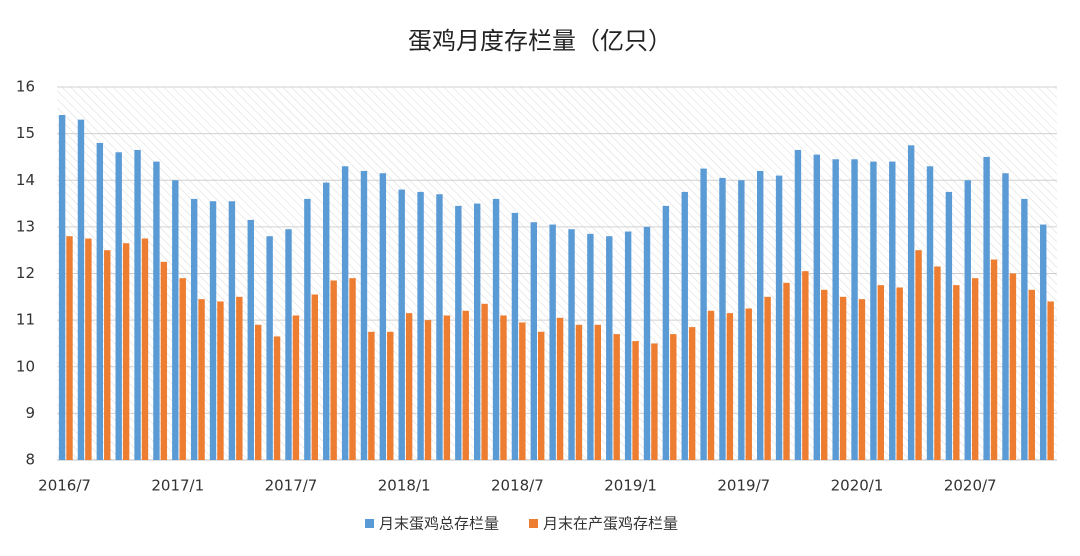  I want to click on y-tick-label: 13, so click(25, 226).